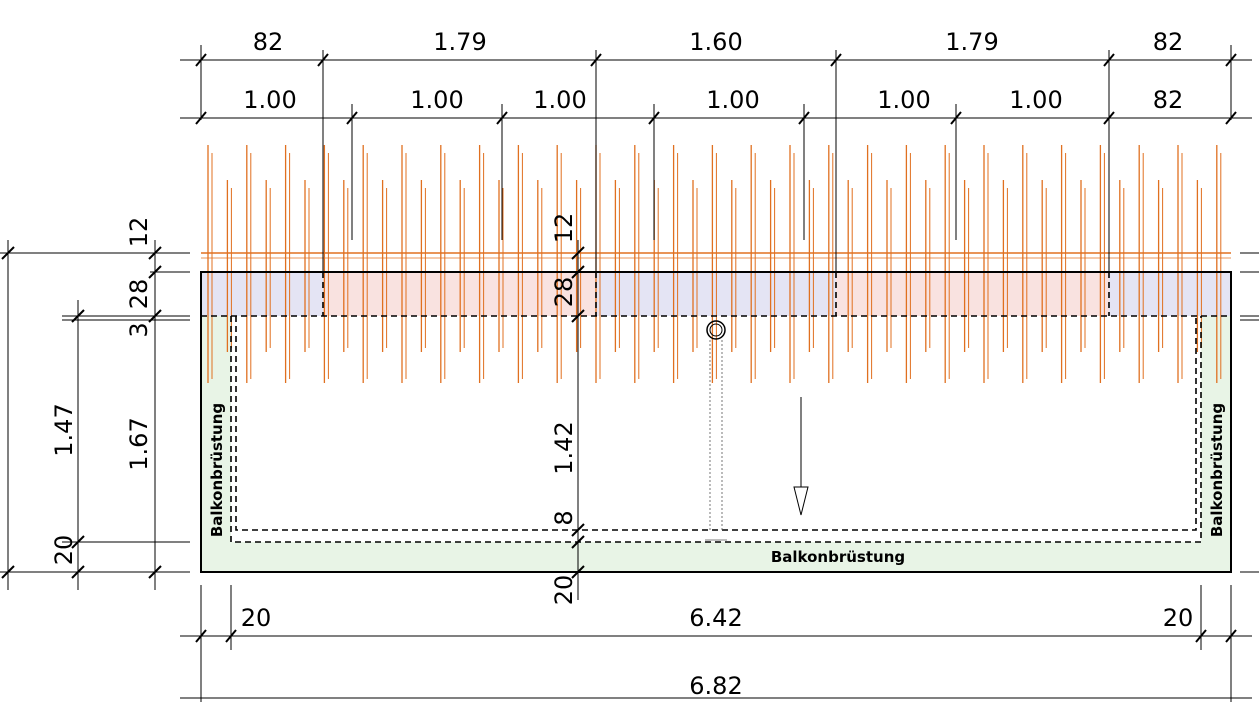 Image resolution: width=1259 pixels, height=702 pixels. Describe the element at coordinates (459, 42) in the screenshot. I see `dim-top-179-left: 1.79` at that location.